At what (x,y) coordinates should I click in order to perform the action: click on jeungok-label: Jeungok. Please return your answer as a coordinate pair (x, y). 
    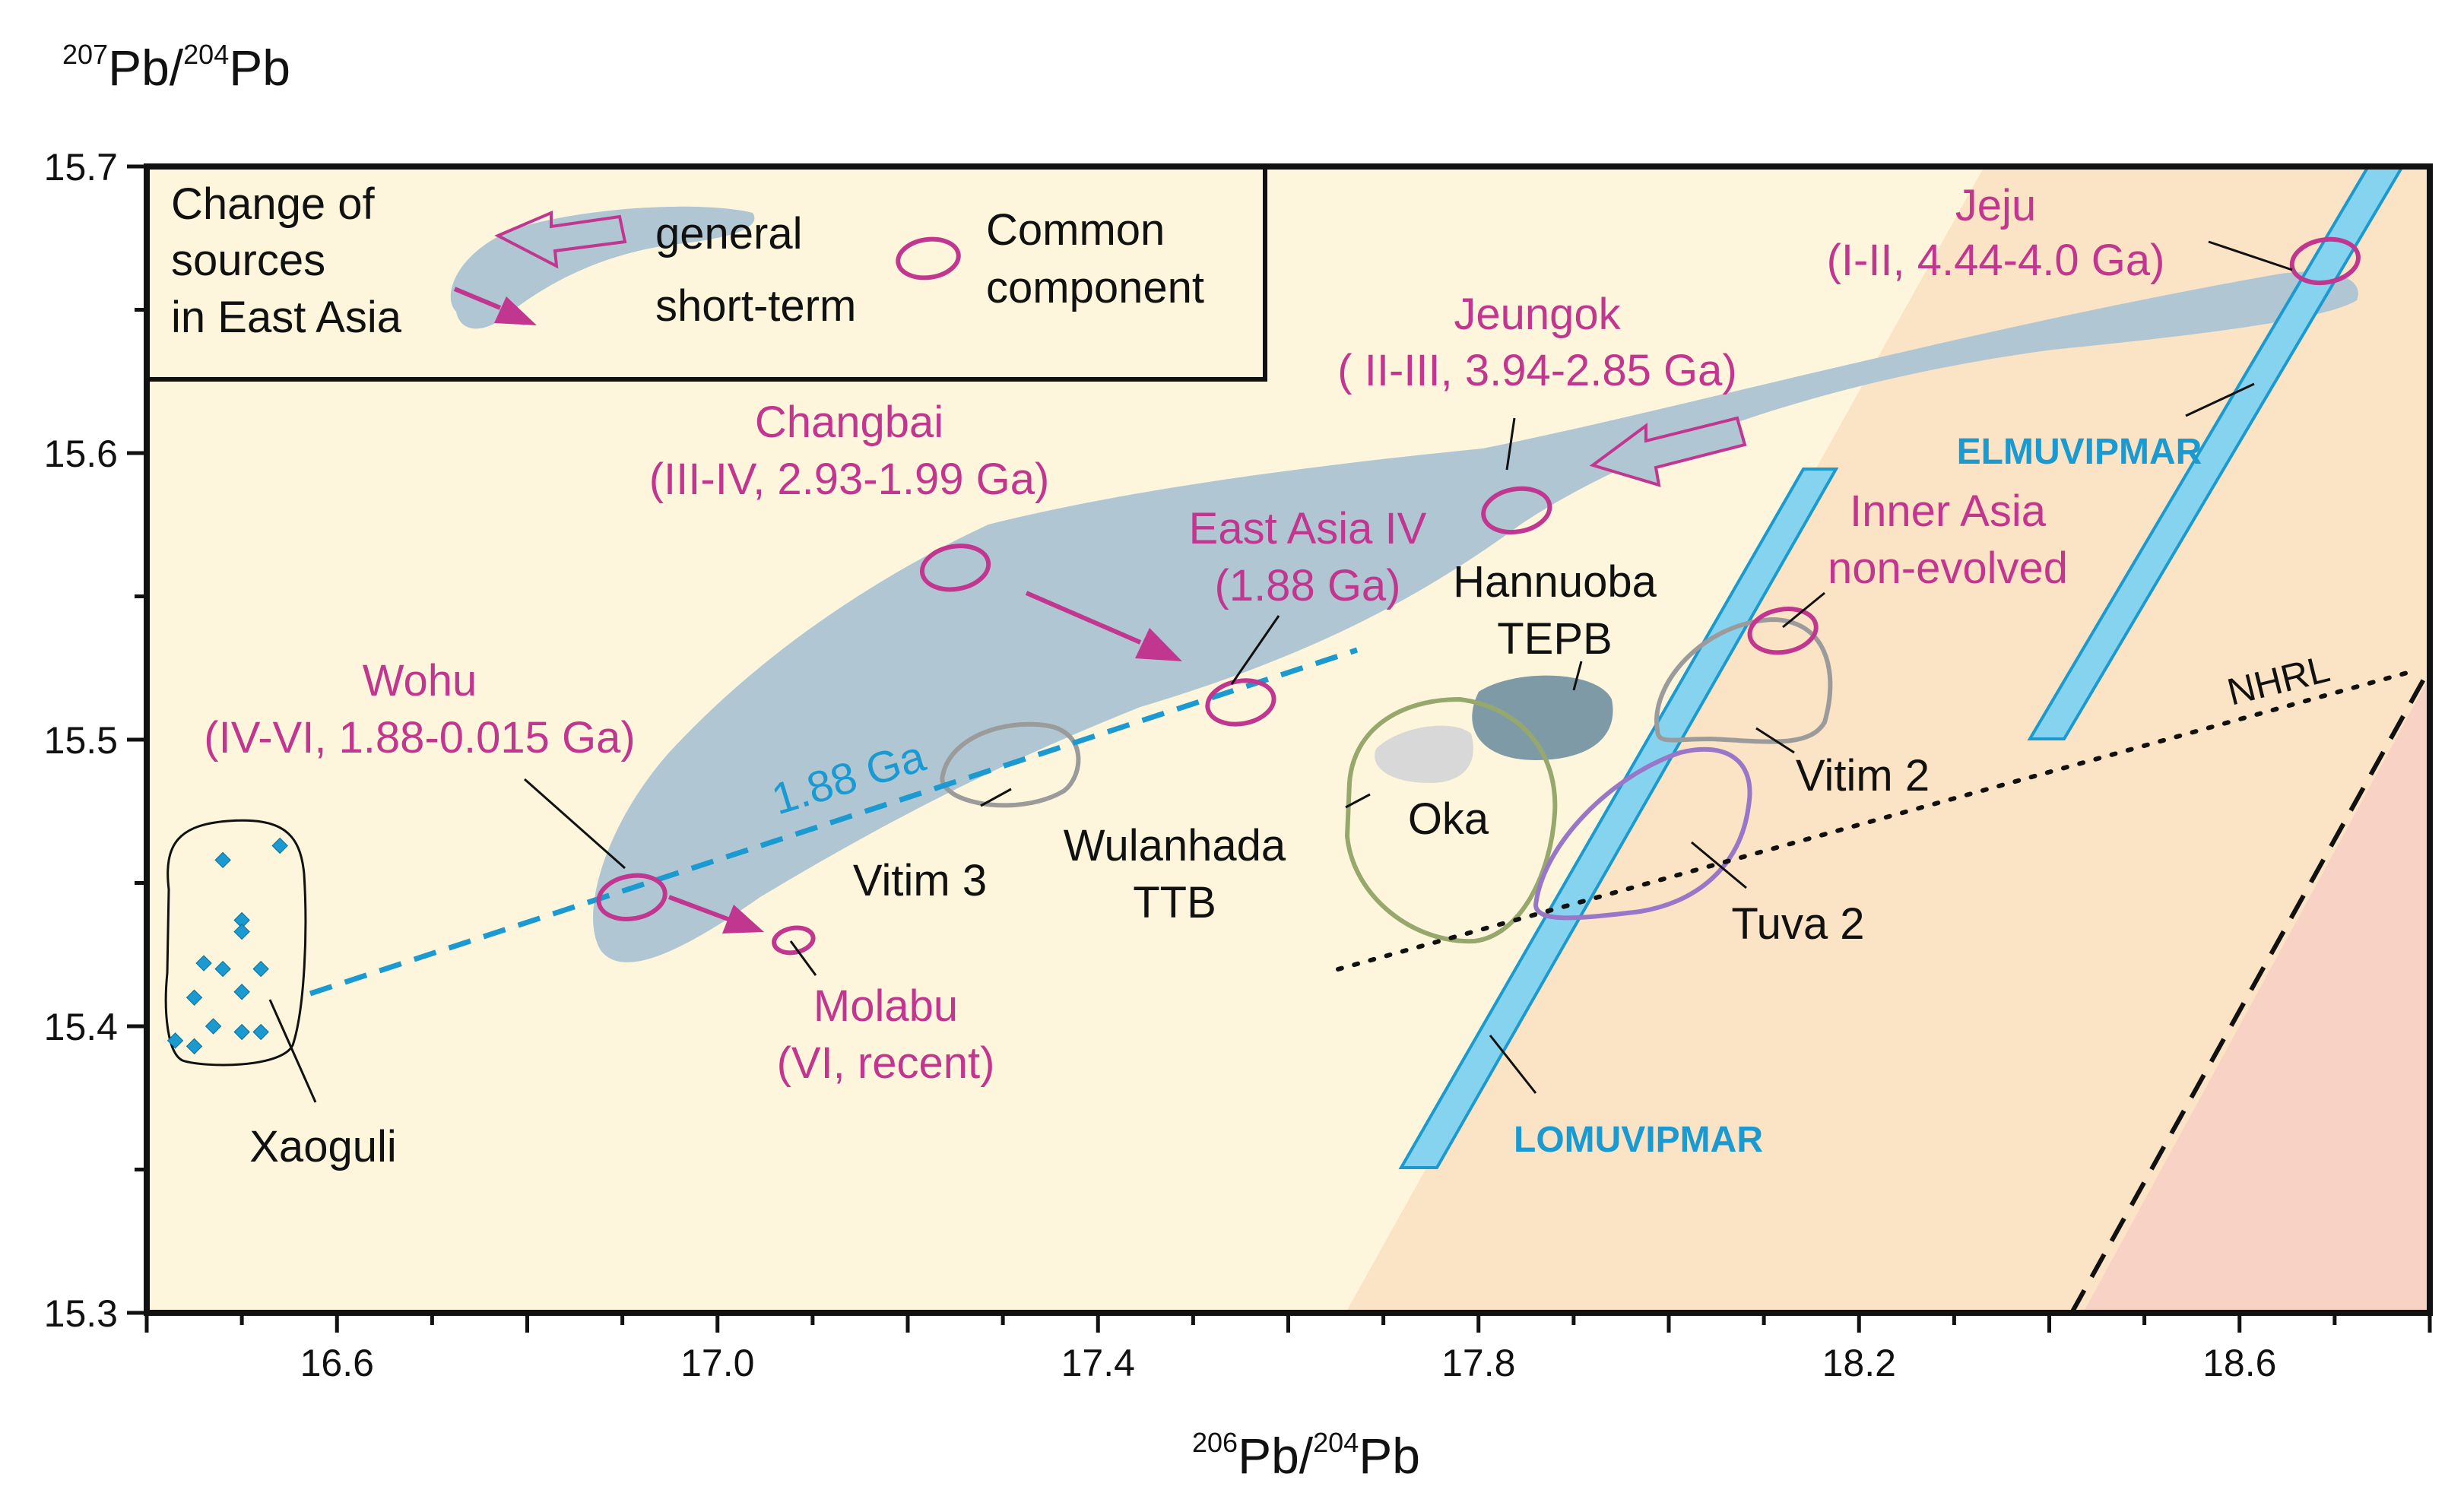
    Looking at the image, I should click on (1537, 314).